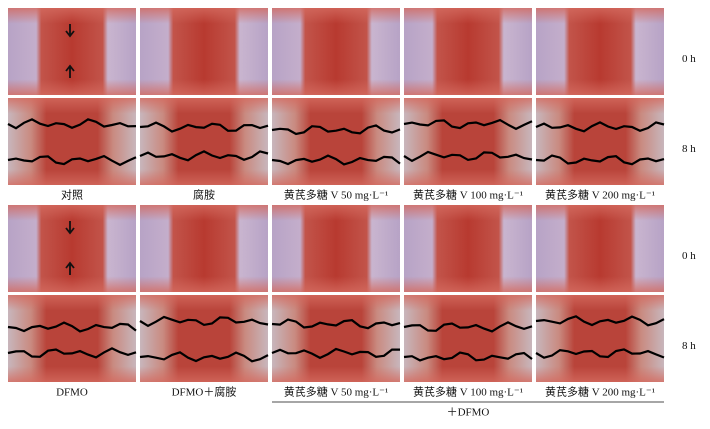 The height and width of the screenshot is (429, 710). I want to click on column-label: 腐胺, so click(204, 195).